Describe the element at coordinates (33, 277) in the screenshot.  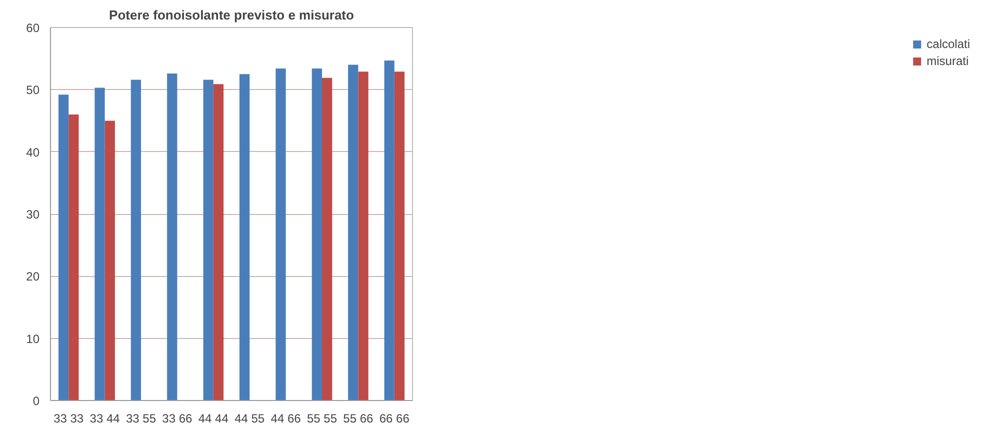
I see `y-tick-label: 20` at that location.